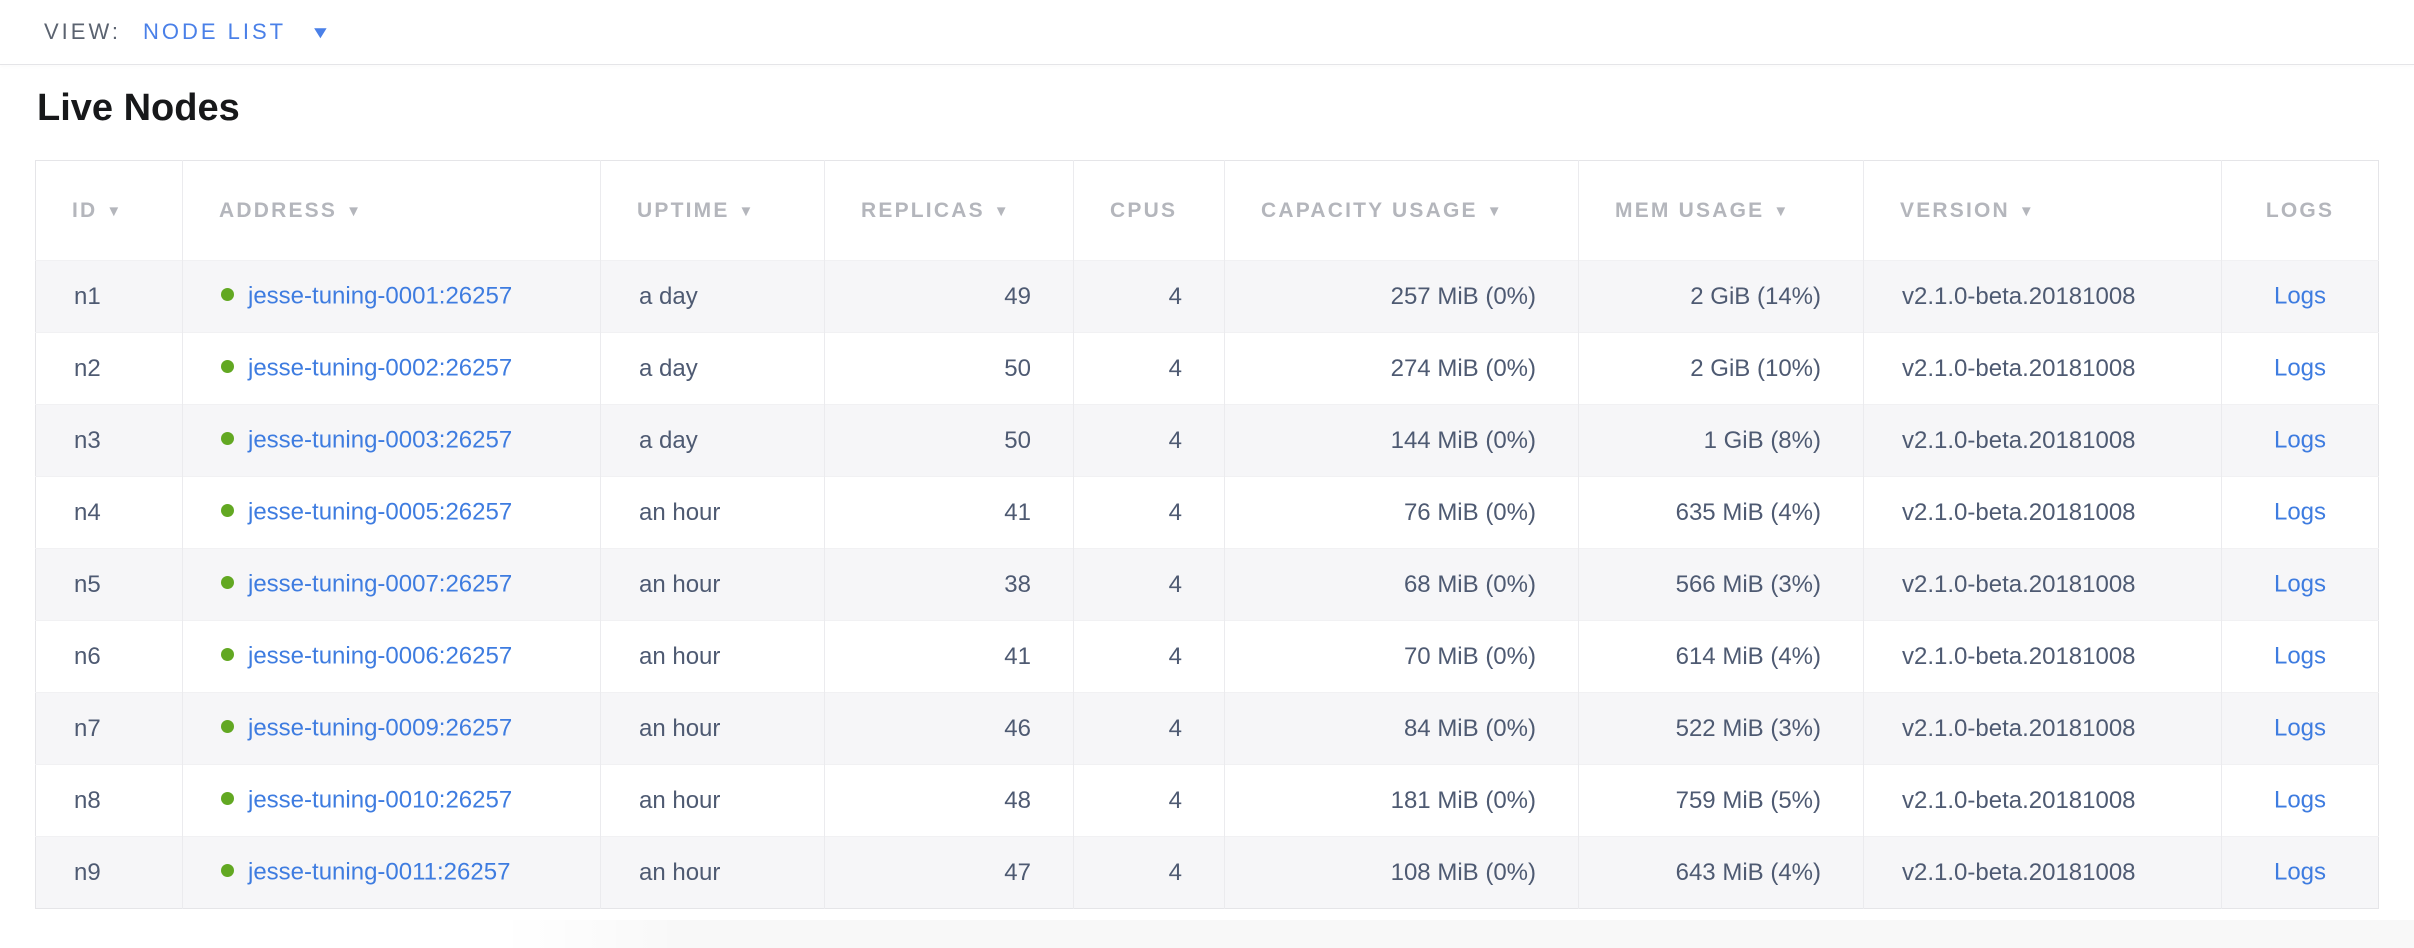  Describe the element at coordinates (391, 210) in the screenshot. I see `column-header-address: ADDRESS ▼` at that location.